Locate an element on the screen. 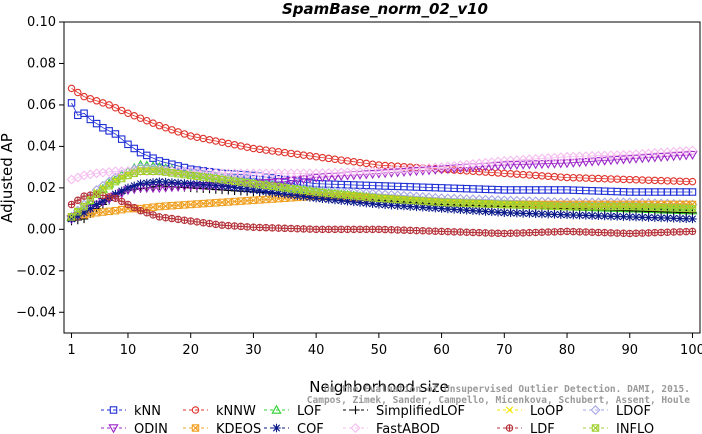  chart-title: SpamBase_norm_02_v10 is located at coordinates (385, 9).